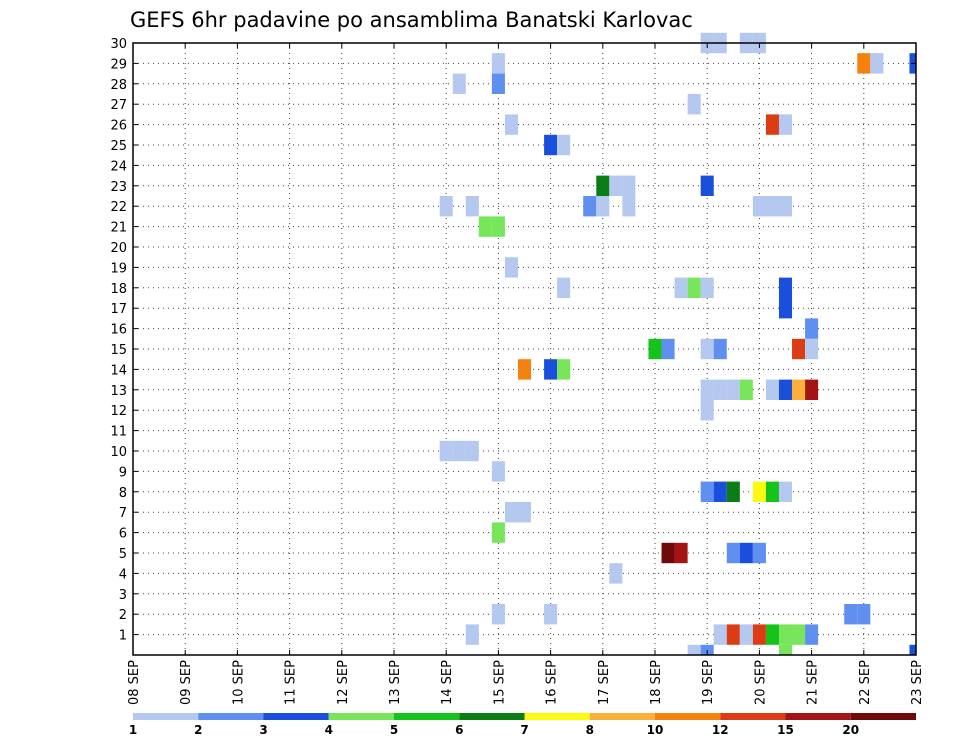  Describe the element at coordinates (343, 682) in the screenshot. I see `x-tick-label: 12 SEP` at that location.